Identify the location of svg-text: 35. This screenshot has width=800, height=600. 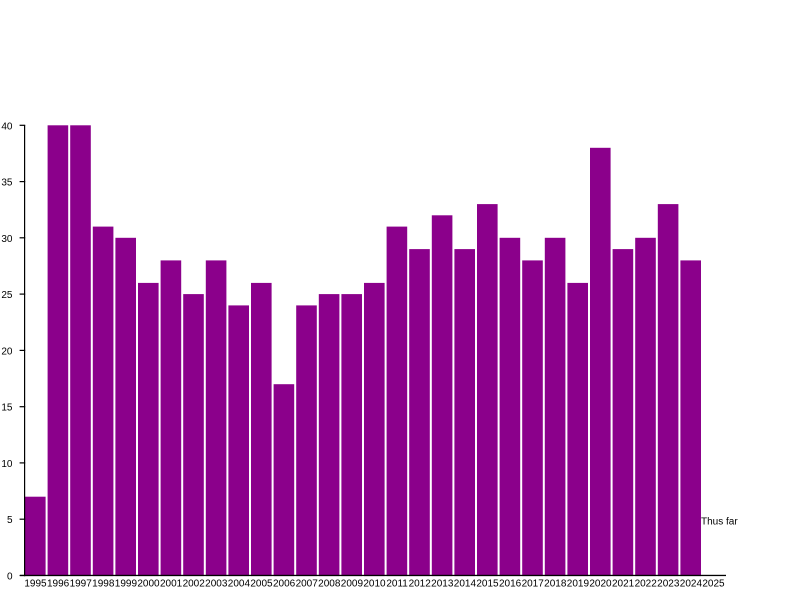
(7, 183).